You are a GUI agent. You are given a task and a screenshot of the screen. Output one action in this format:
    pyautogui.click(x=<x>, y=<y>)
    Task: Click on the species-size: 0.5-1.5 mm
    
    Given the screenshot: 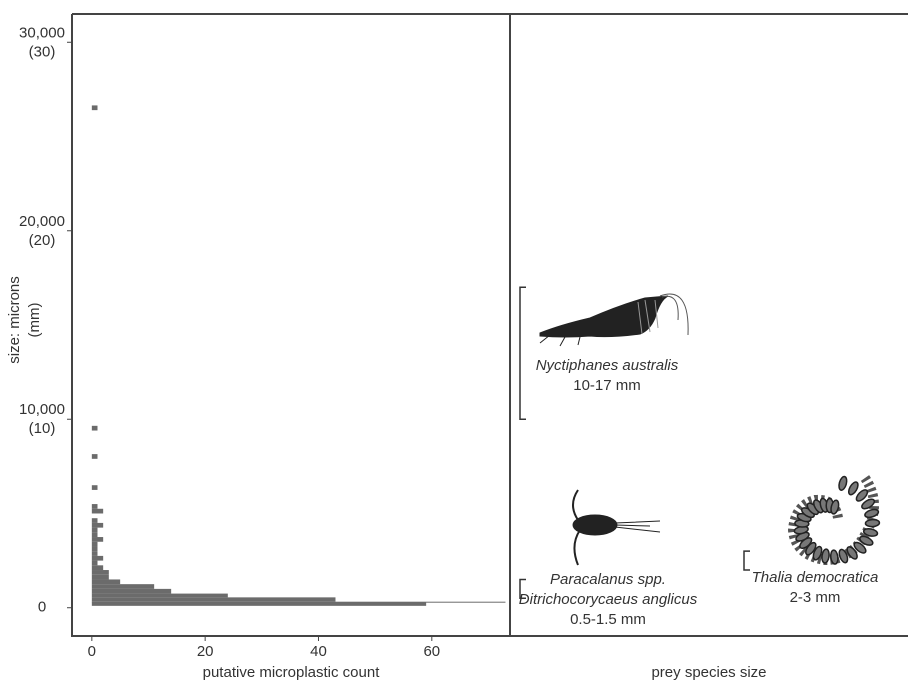 What is the action you would take?
    pyautogui.click(x=608, y=619)
    